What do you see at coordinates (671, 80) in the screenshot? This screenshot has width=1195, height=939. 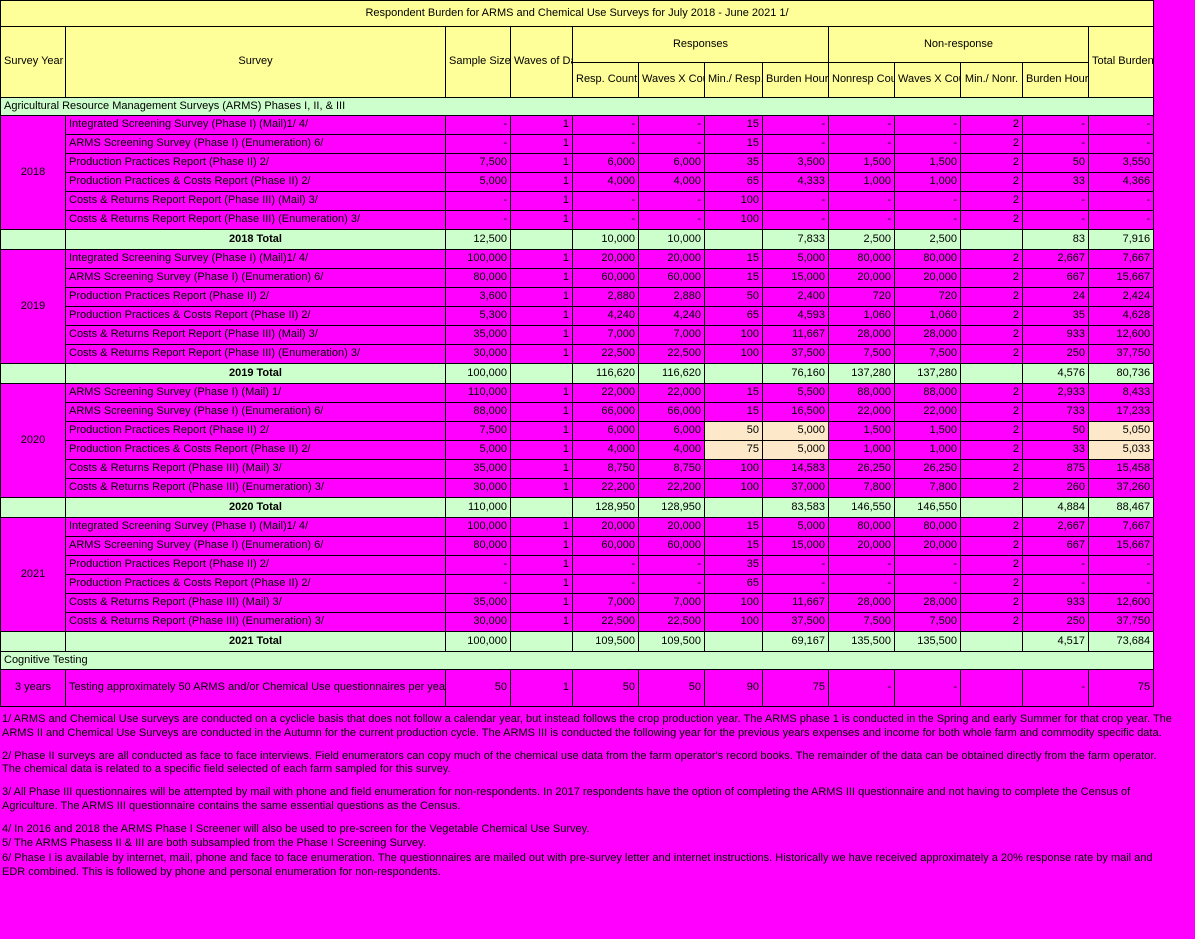 I see `col-header-waves-x-count: Waves X Count` at bounding box center [671, 80].